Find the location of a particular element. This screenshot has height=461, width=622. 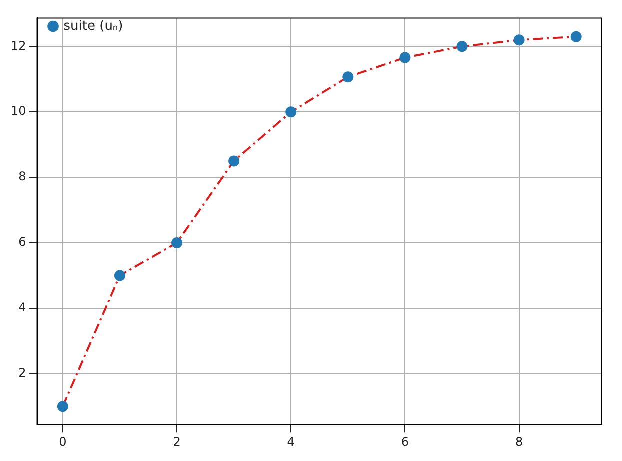

x-tick-label: 6 is located at coordinates (405, 441).